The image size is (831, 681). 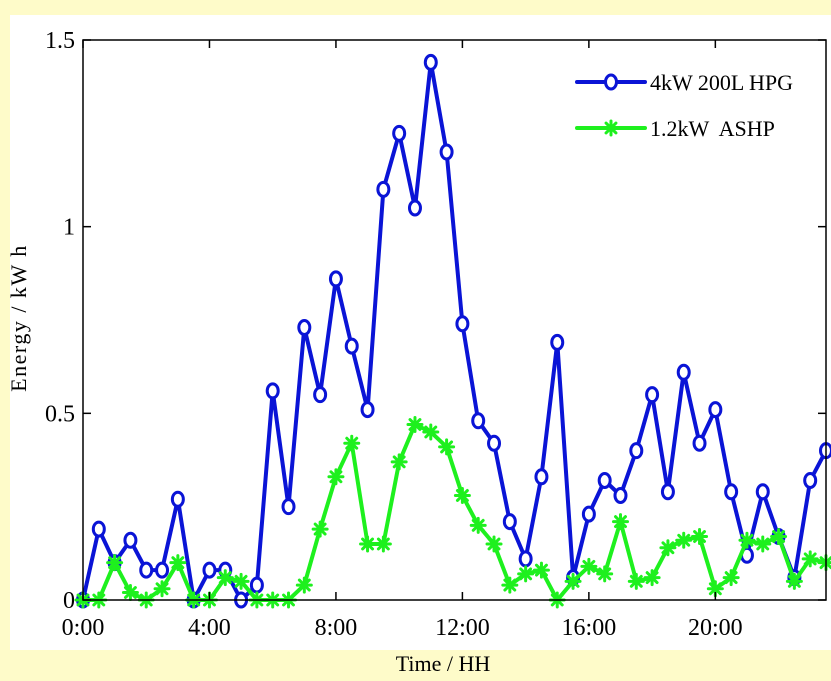 I want to click on x-tick-label: 0:00, so click(x=83, y=628).